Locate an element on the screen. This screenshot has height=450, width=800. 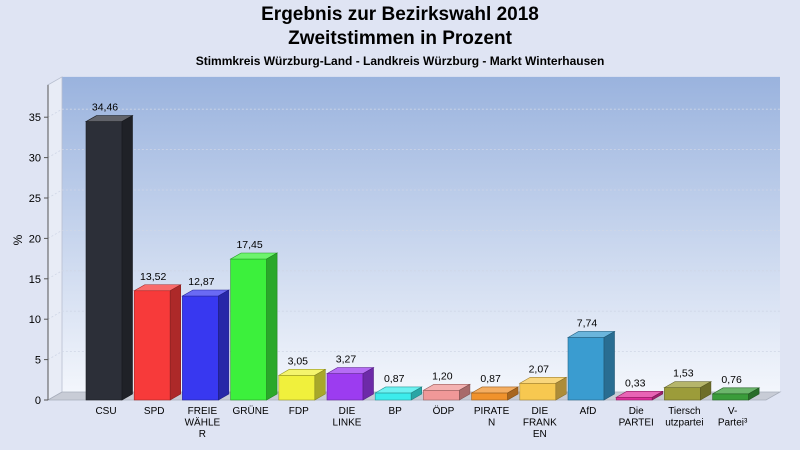
x-tick-label: EN is located at coordinates (540, 434).